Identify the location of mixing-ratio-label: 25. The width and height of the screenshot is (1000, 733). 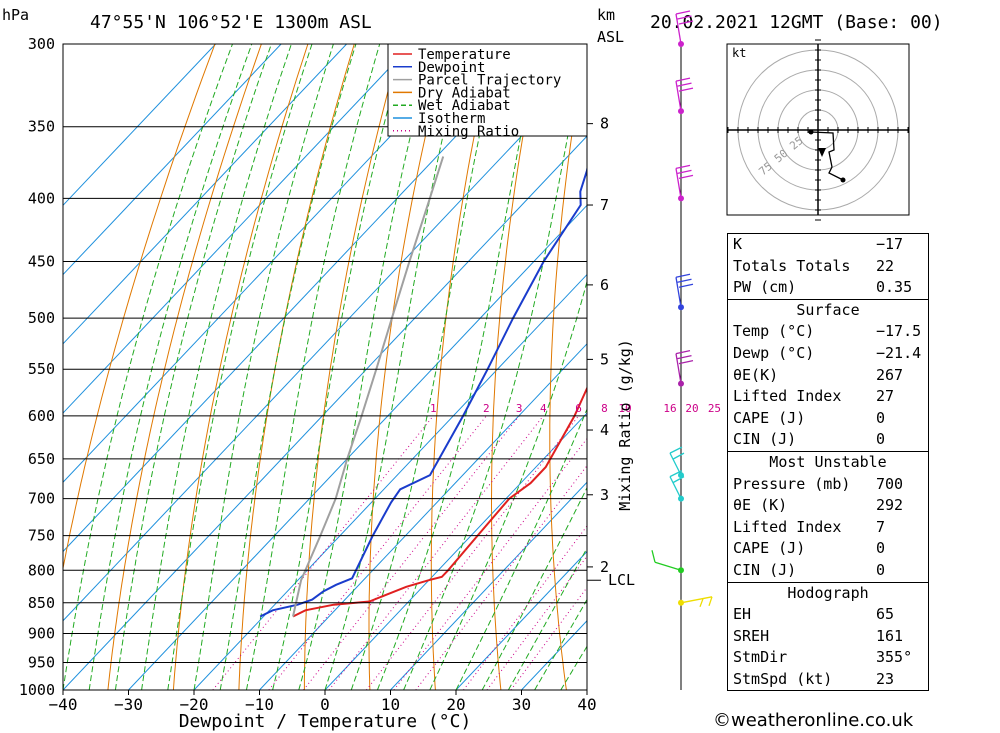
(714, 408).